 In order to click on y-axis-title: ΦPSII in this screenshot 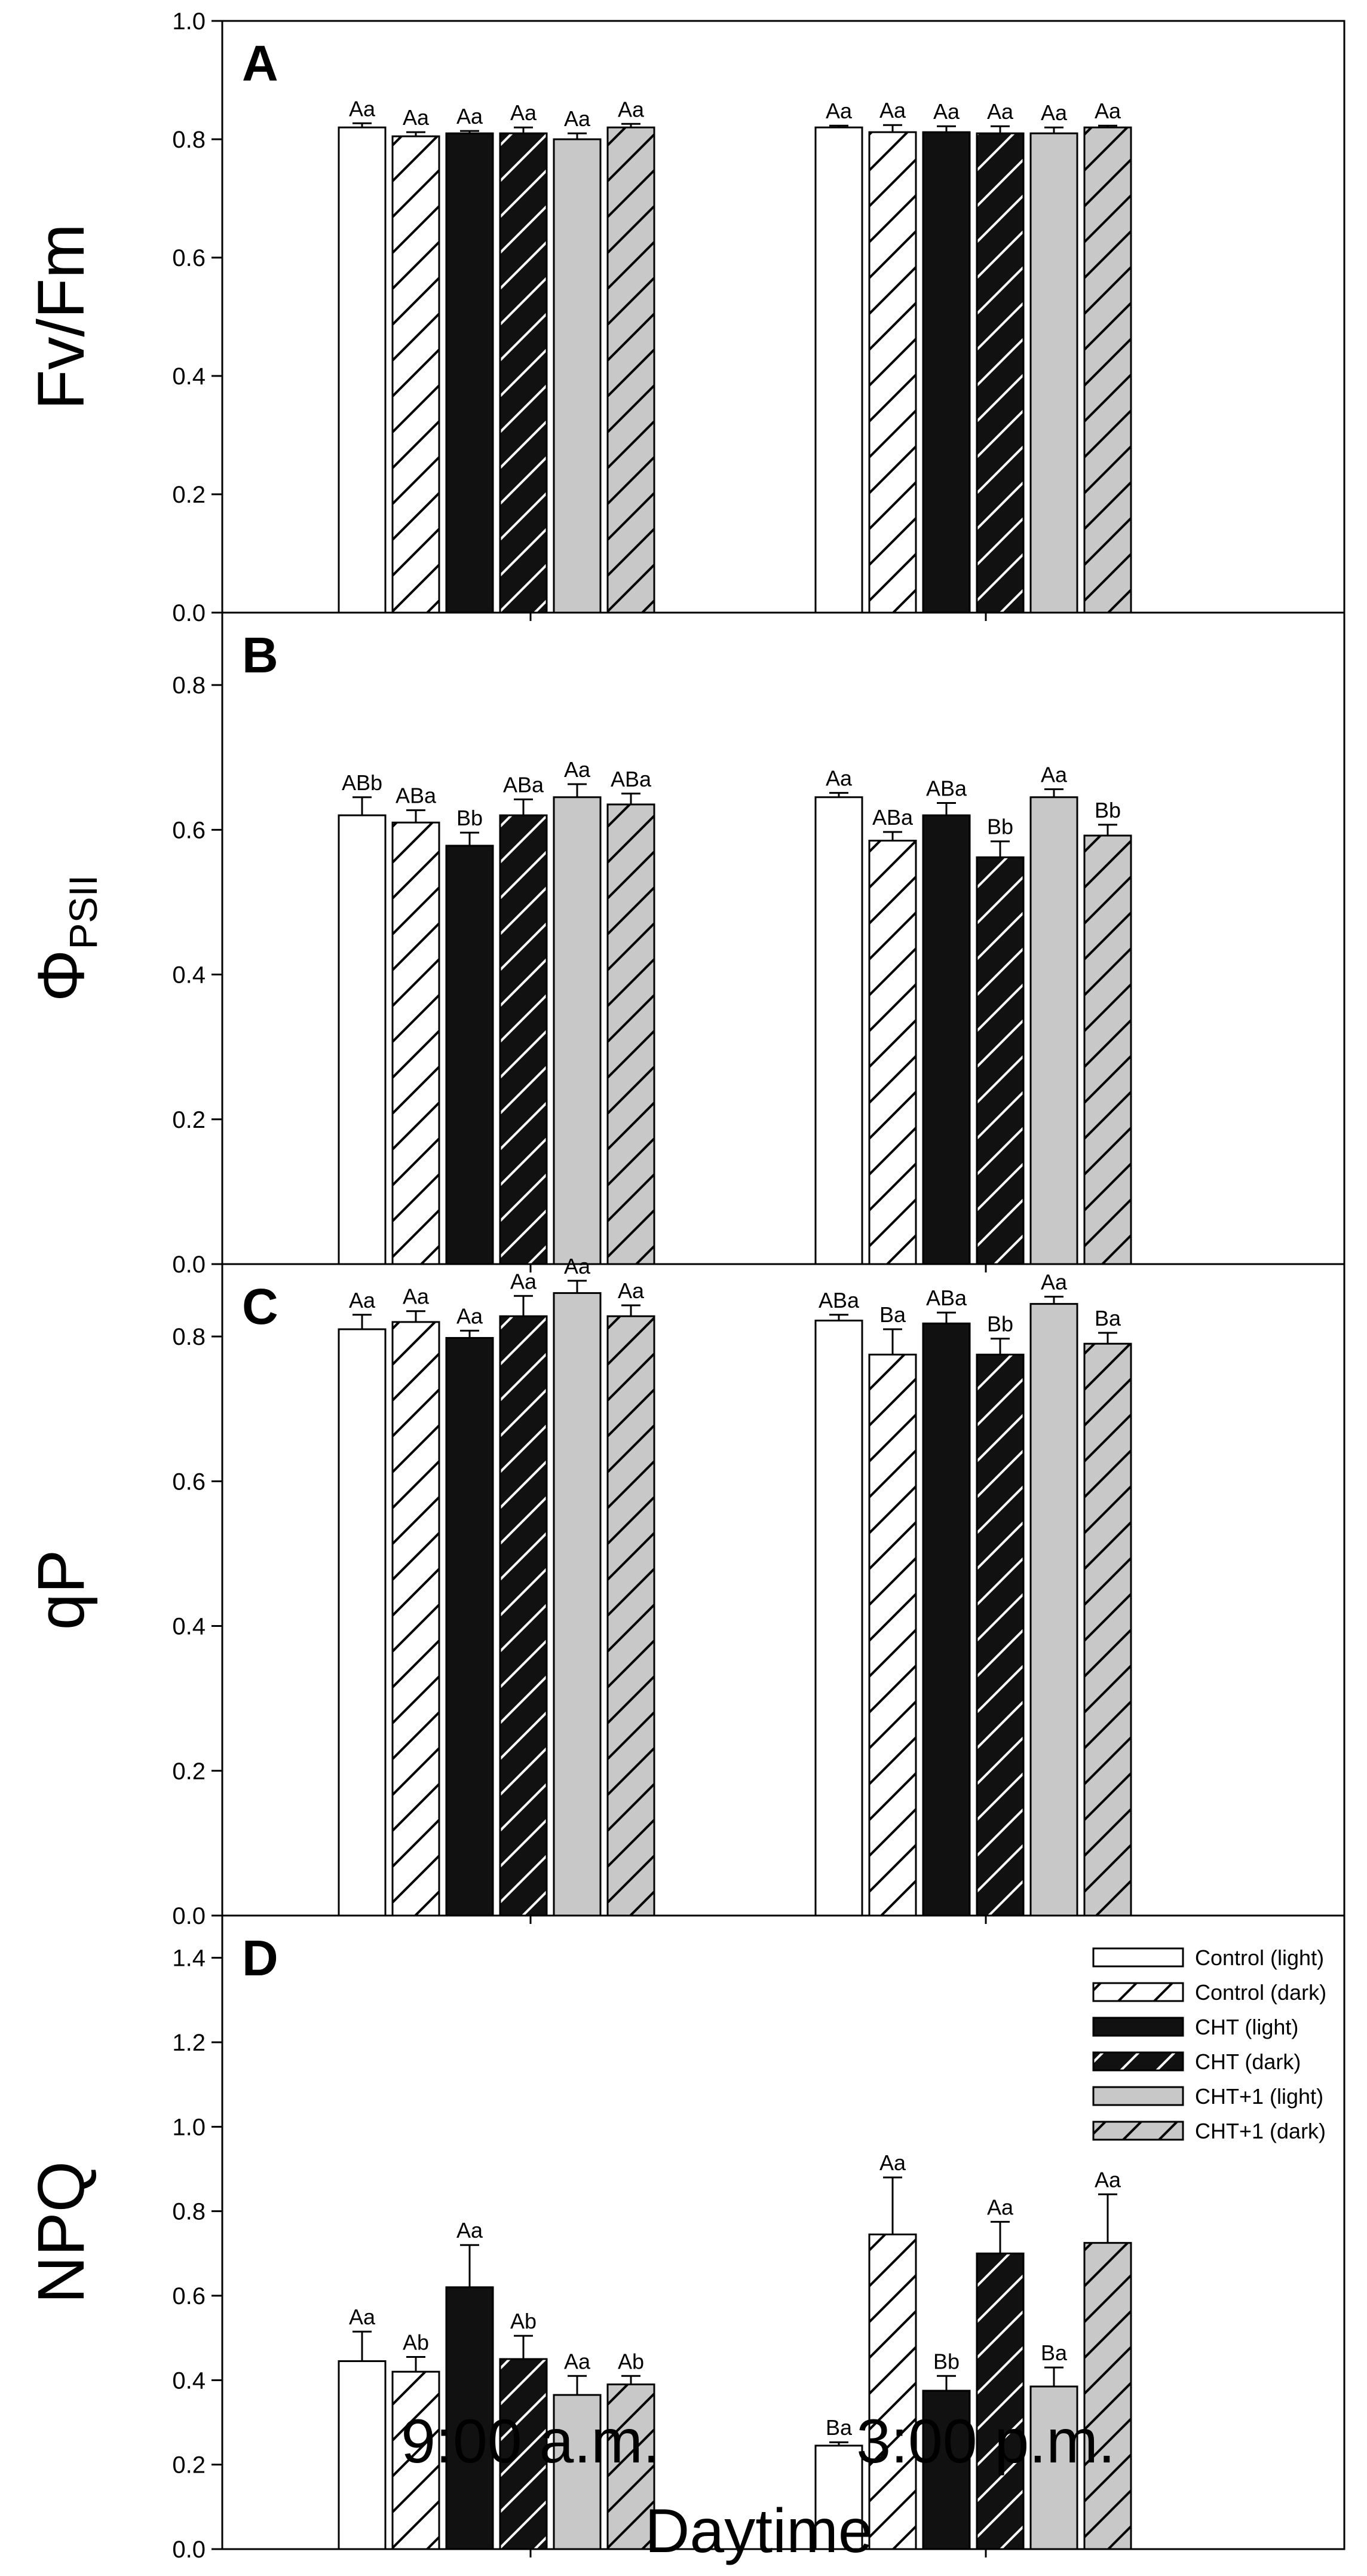, I will do `click(64, 938)`.